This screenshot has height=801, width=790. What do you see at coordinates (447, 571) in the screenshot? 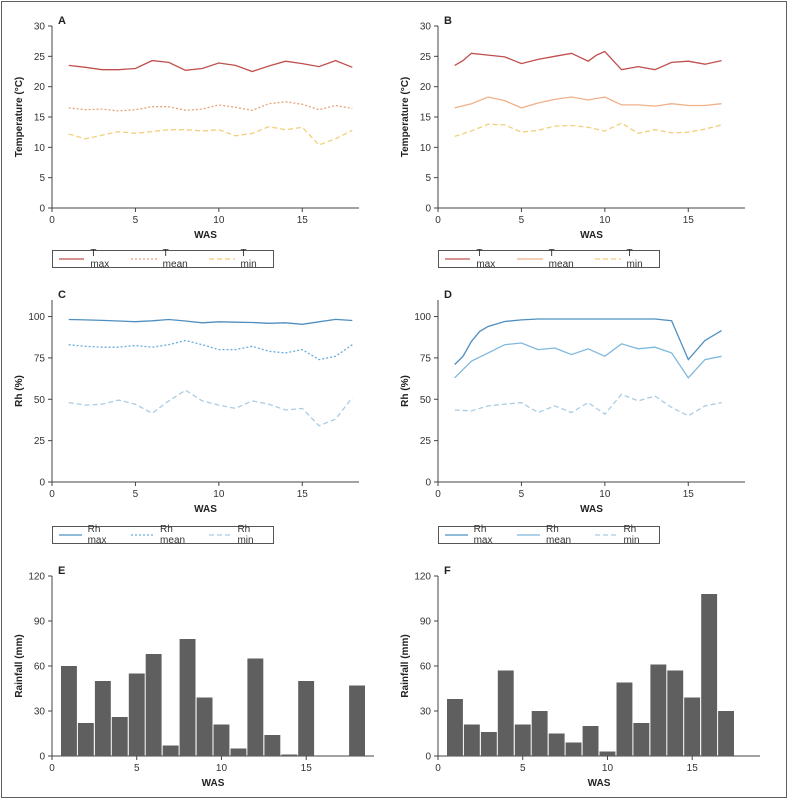
I see `panel-label: F` at bounding box center [447, 571].